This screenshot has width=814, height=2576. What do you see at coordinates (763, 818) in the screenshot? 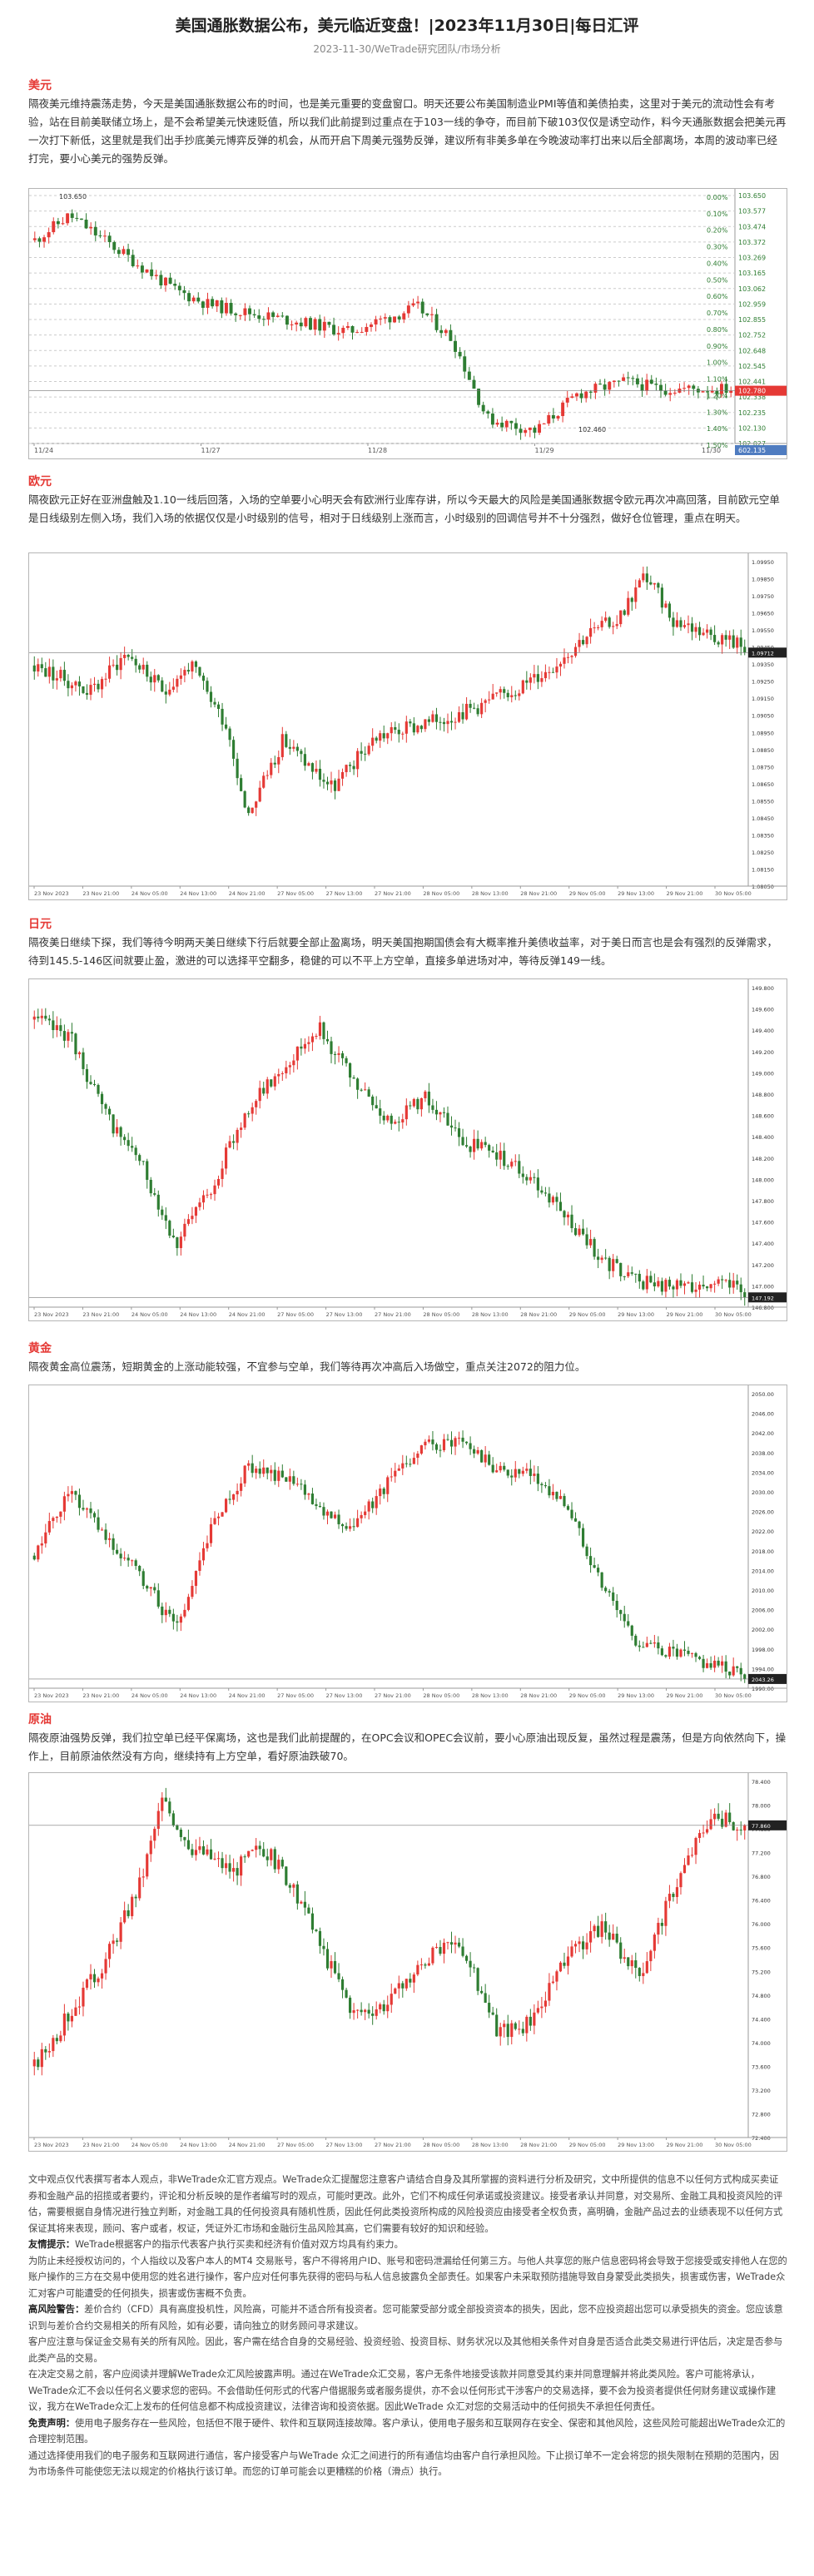
I see `price-tick-label: 1.08450` at bounding box center [763, 818].